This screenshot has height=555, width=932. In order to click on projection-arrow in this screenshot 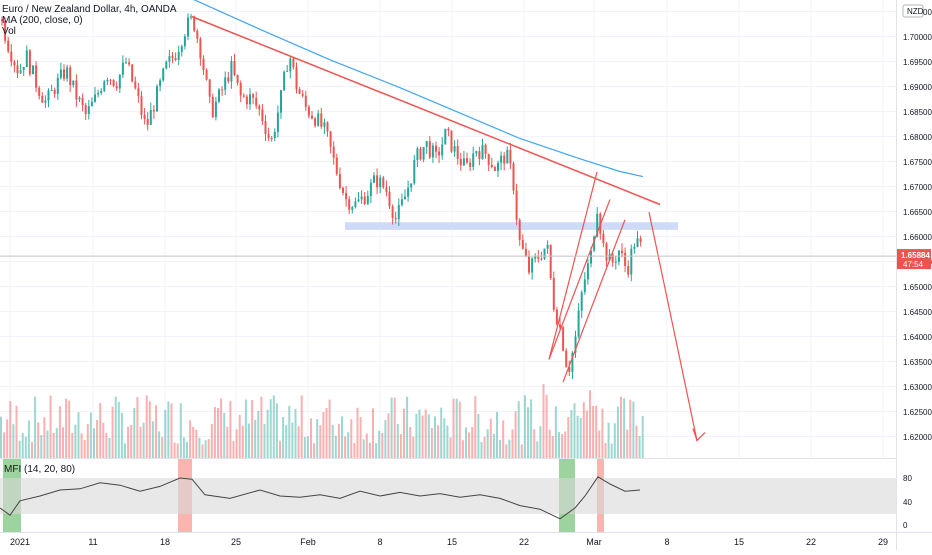, I will do `click(673, 326)`.